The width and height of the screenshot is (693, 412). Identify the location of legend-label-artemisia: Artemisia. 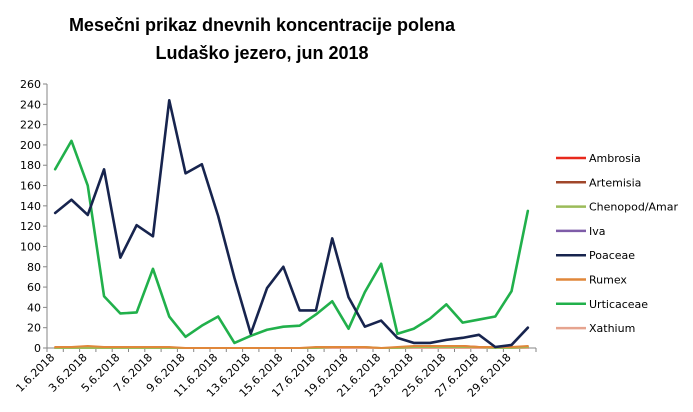
(615, 182).